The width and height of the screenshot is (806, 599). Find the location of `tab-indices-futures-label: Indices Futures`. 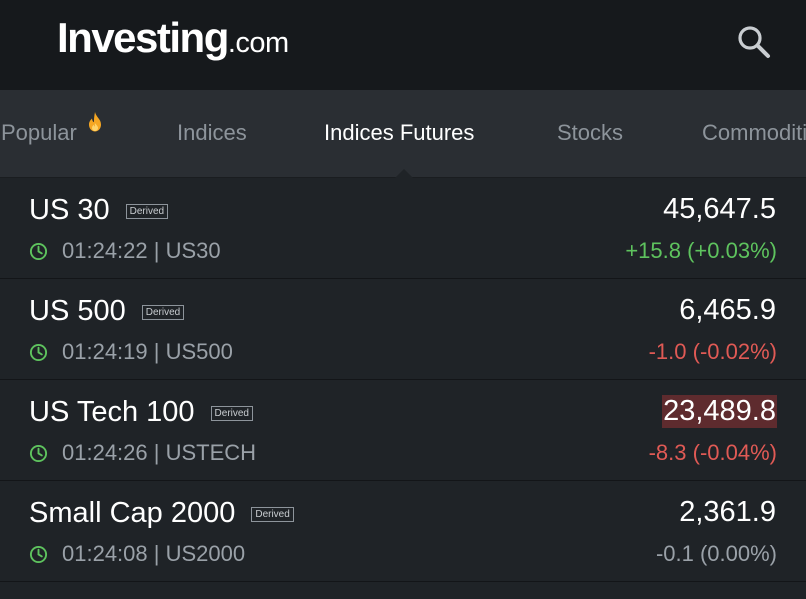

tab-indices-futures-label: Indices Futures is located at coordinates (399, 132).